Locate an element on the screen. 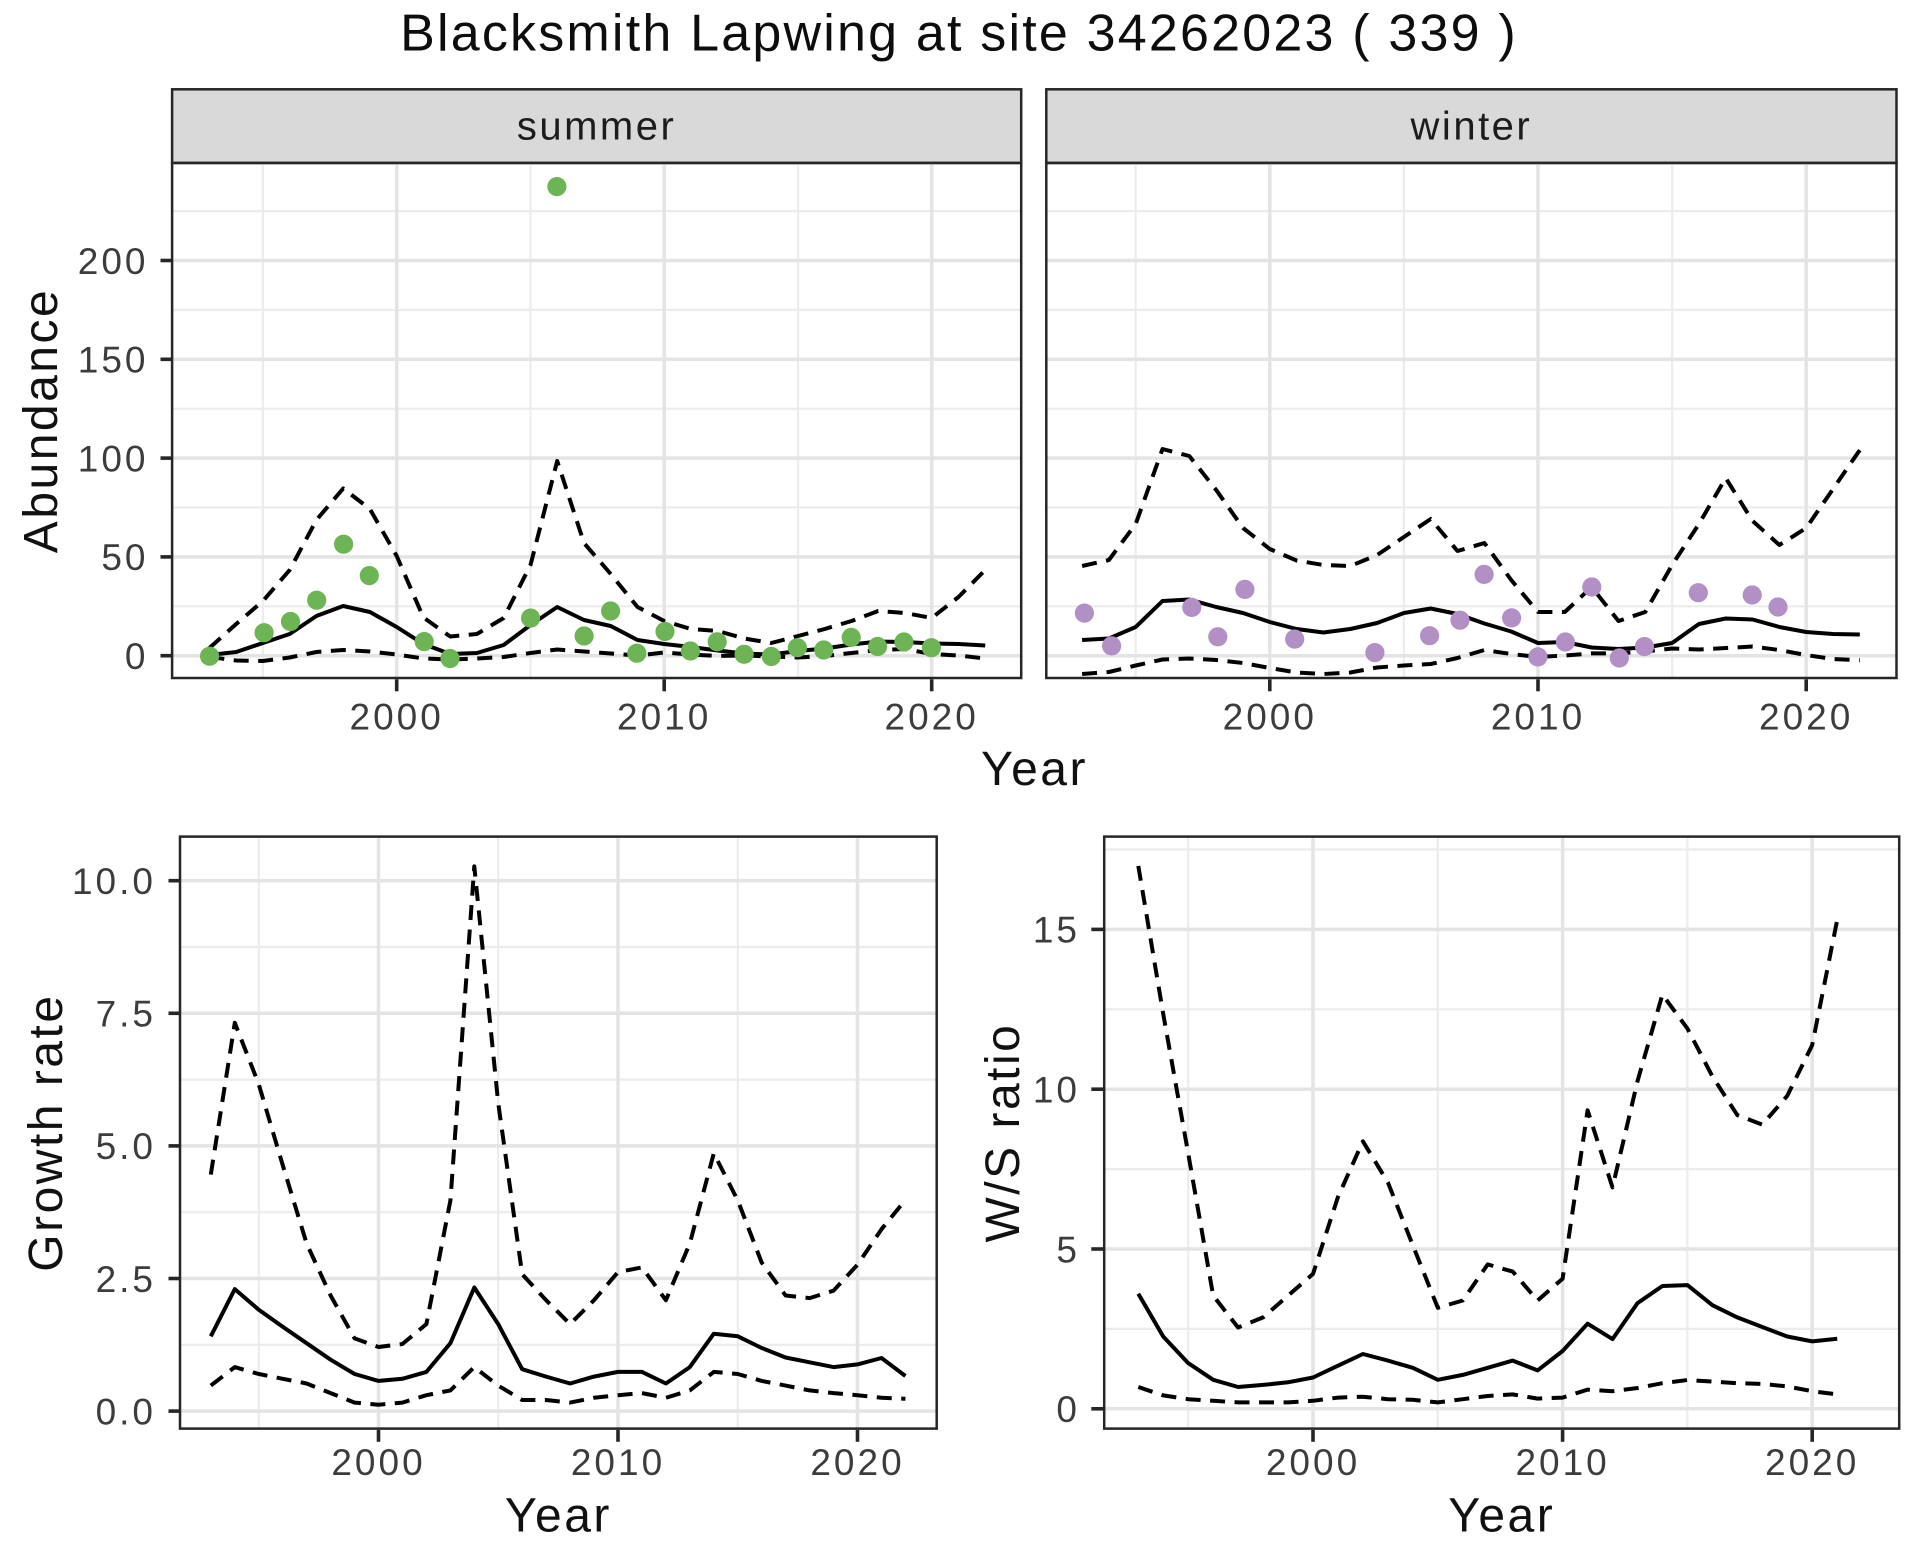 The width and height of the screenshot is (1920, 1565). svg-text: W/S ratio is located at coordinates (1003, 1133).